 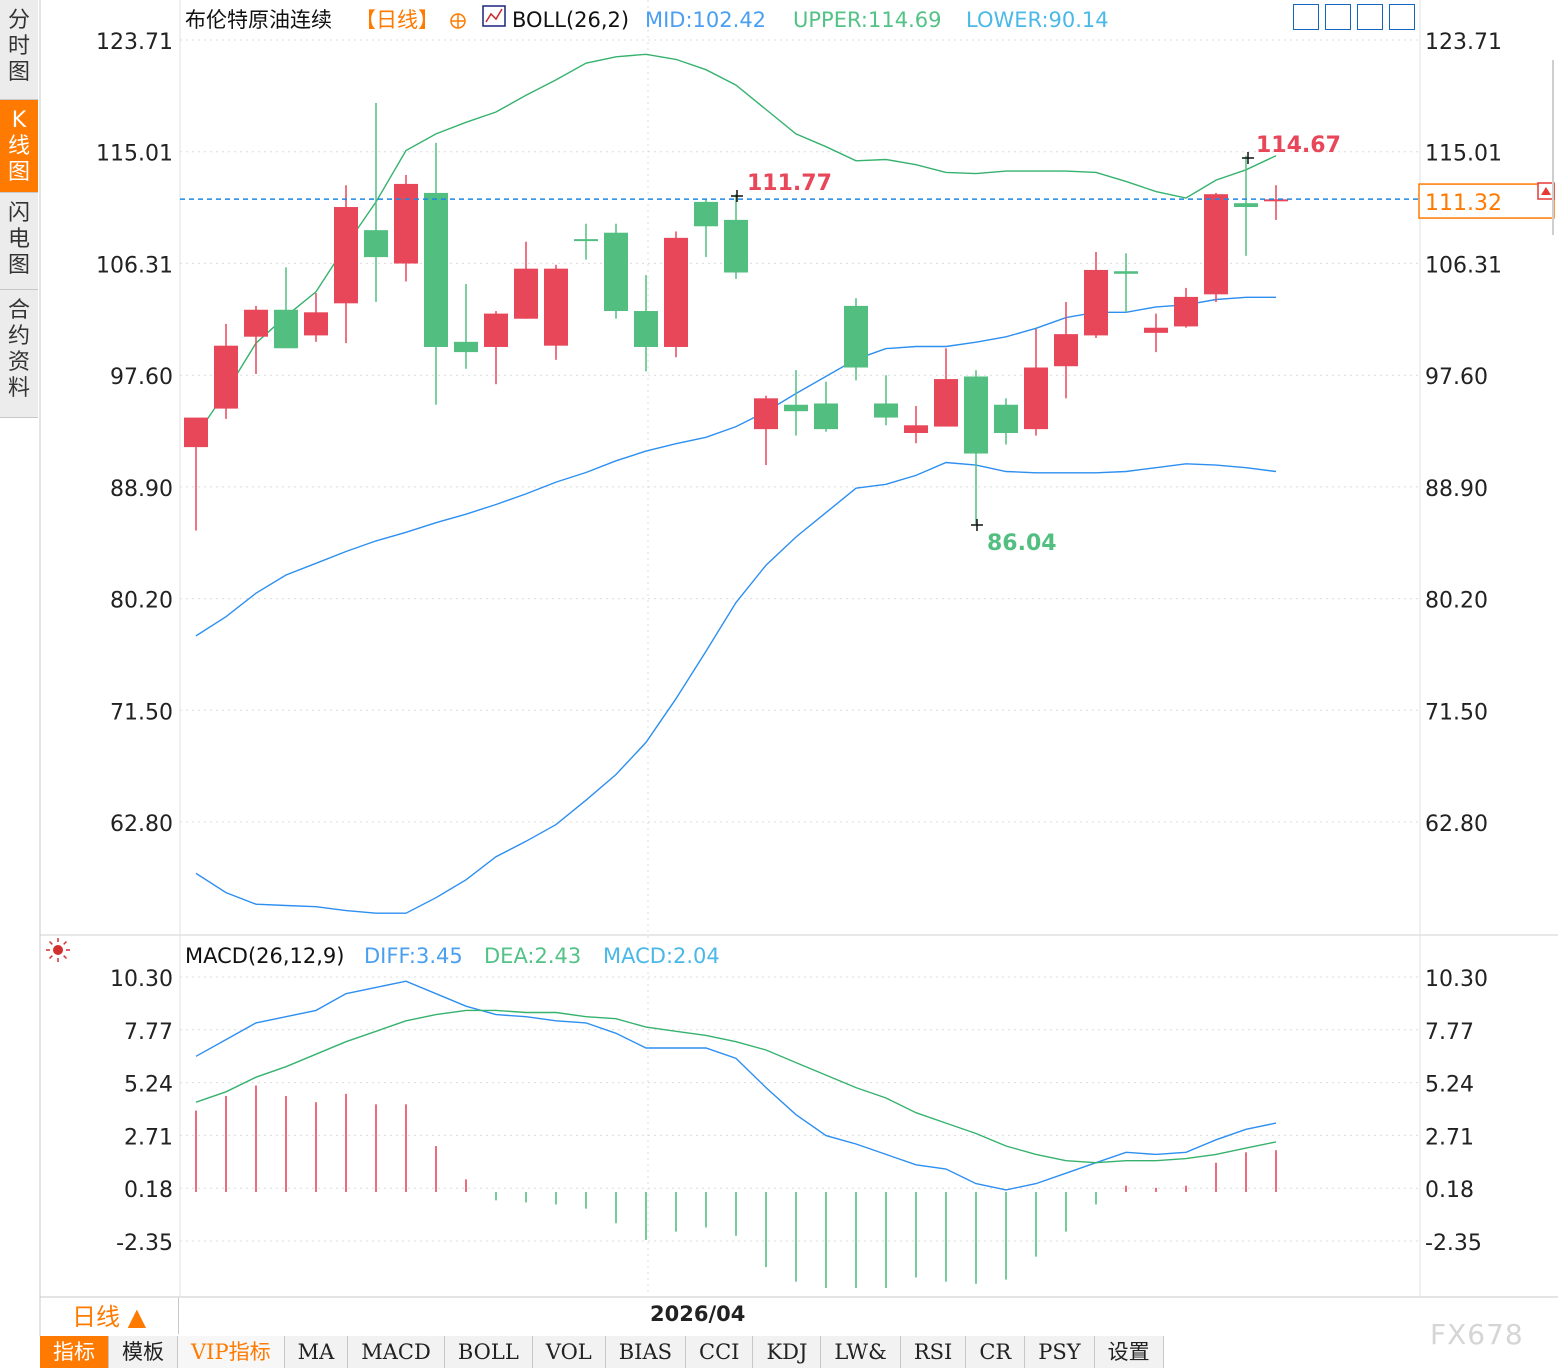 I want to click on low-annotation: 86.04, so click(x=1022, y=543).